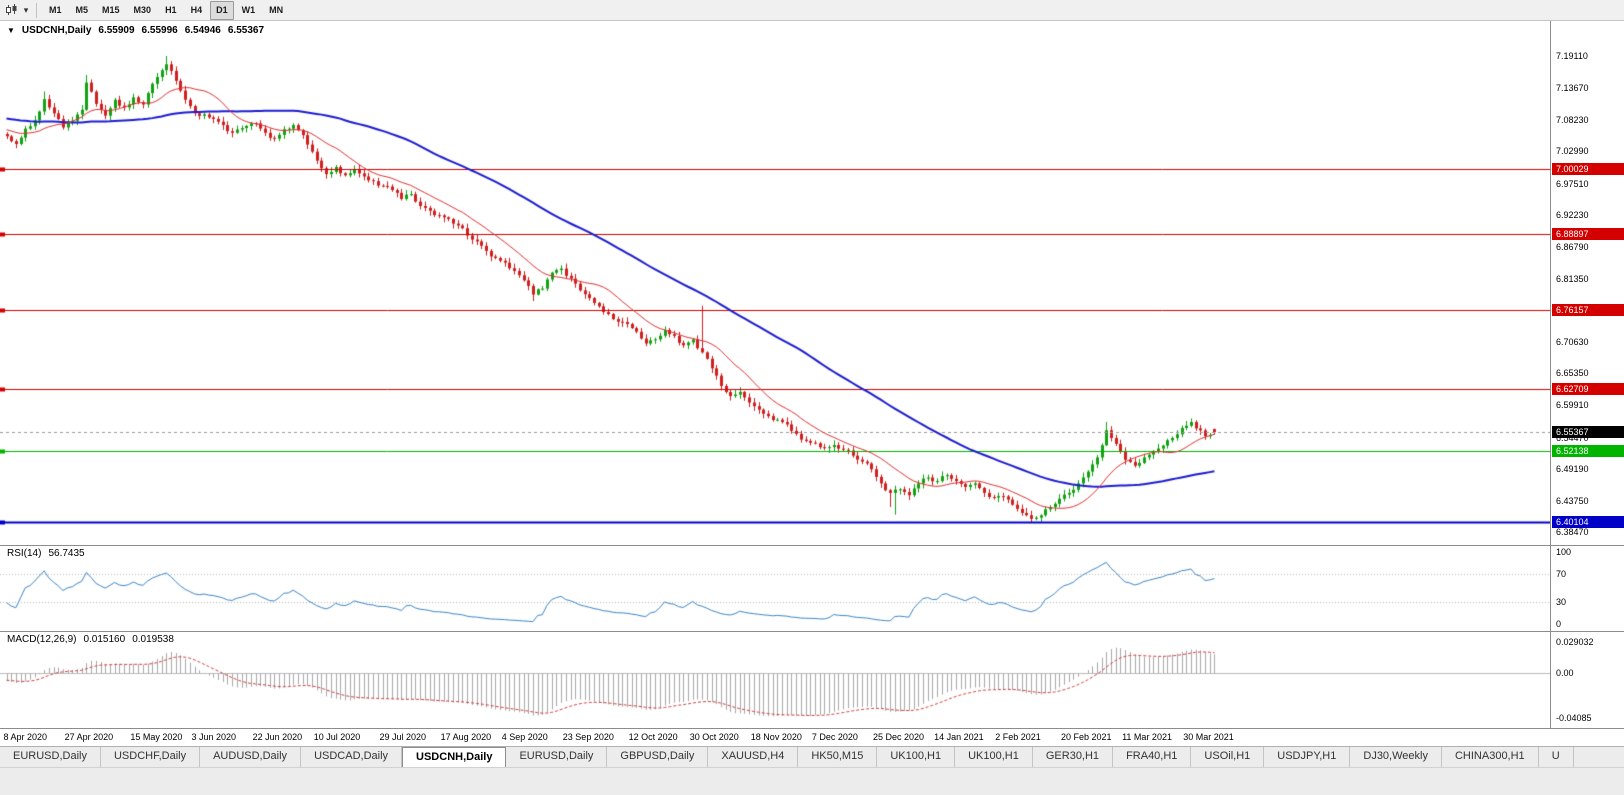 This screenshot has height=795, width=1624. I want to click on macd-title: MACD(12,26,9) 0.015160 0.019538, so click(94, 639).